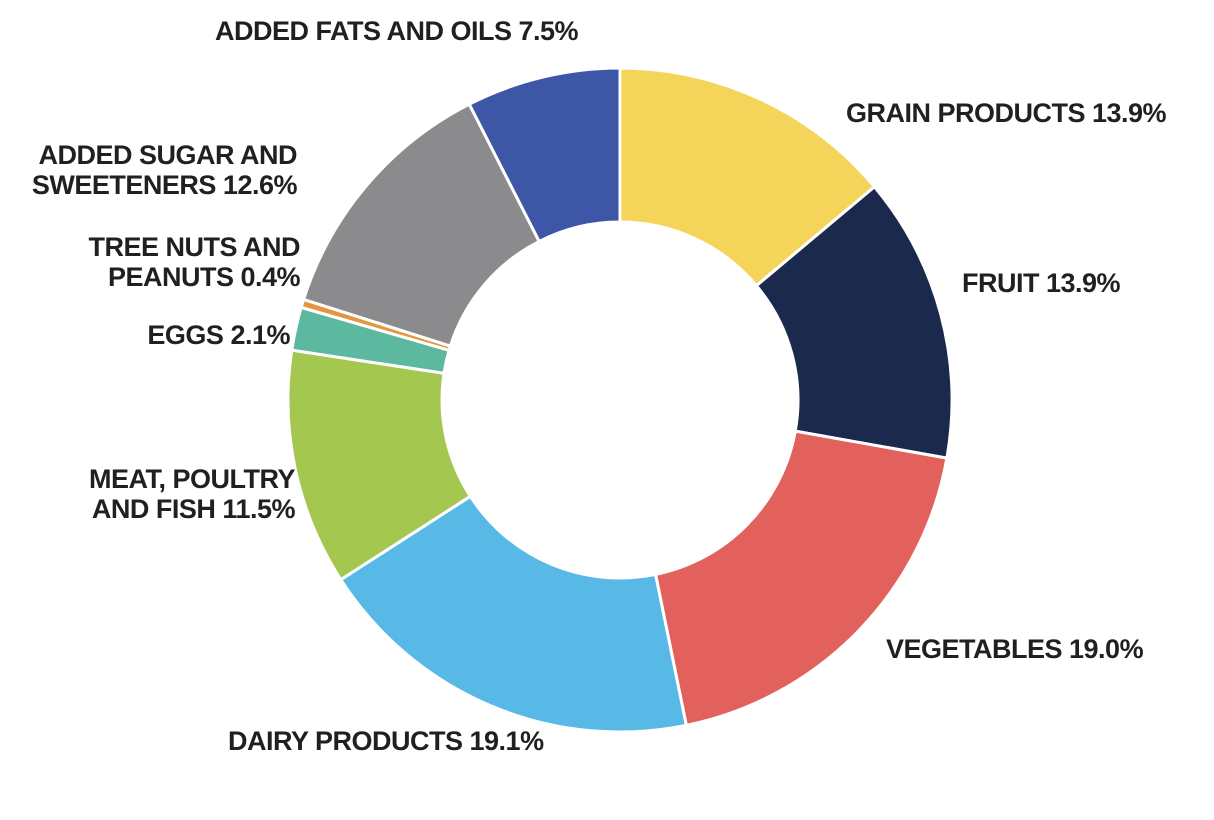 The width and height of the screenshot is (1214, 820). What do you see at coordinates (1006, 113) in the screenshot?
I see `label-grain-products: GRAIN PRODUCTS 13.9%` at bounding box center [1006, 113].